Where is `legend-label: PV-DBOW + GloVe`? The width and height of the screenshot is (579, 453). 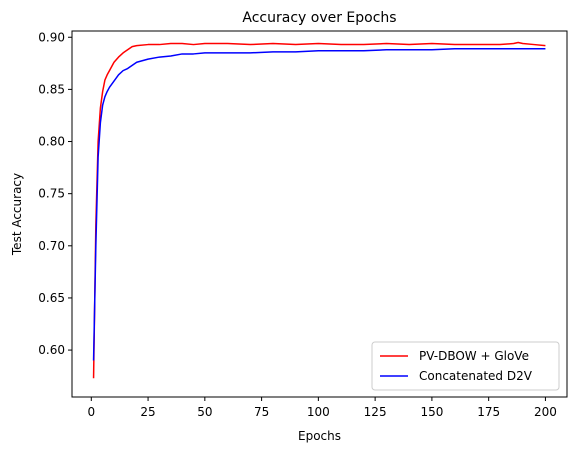 legend-label: PV-DBOW + GloVe is located at coordinates (474, 356).